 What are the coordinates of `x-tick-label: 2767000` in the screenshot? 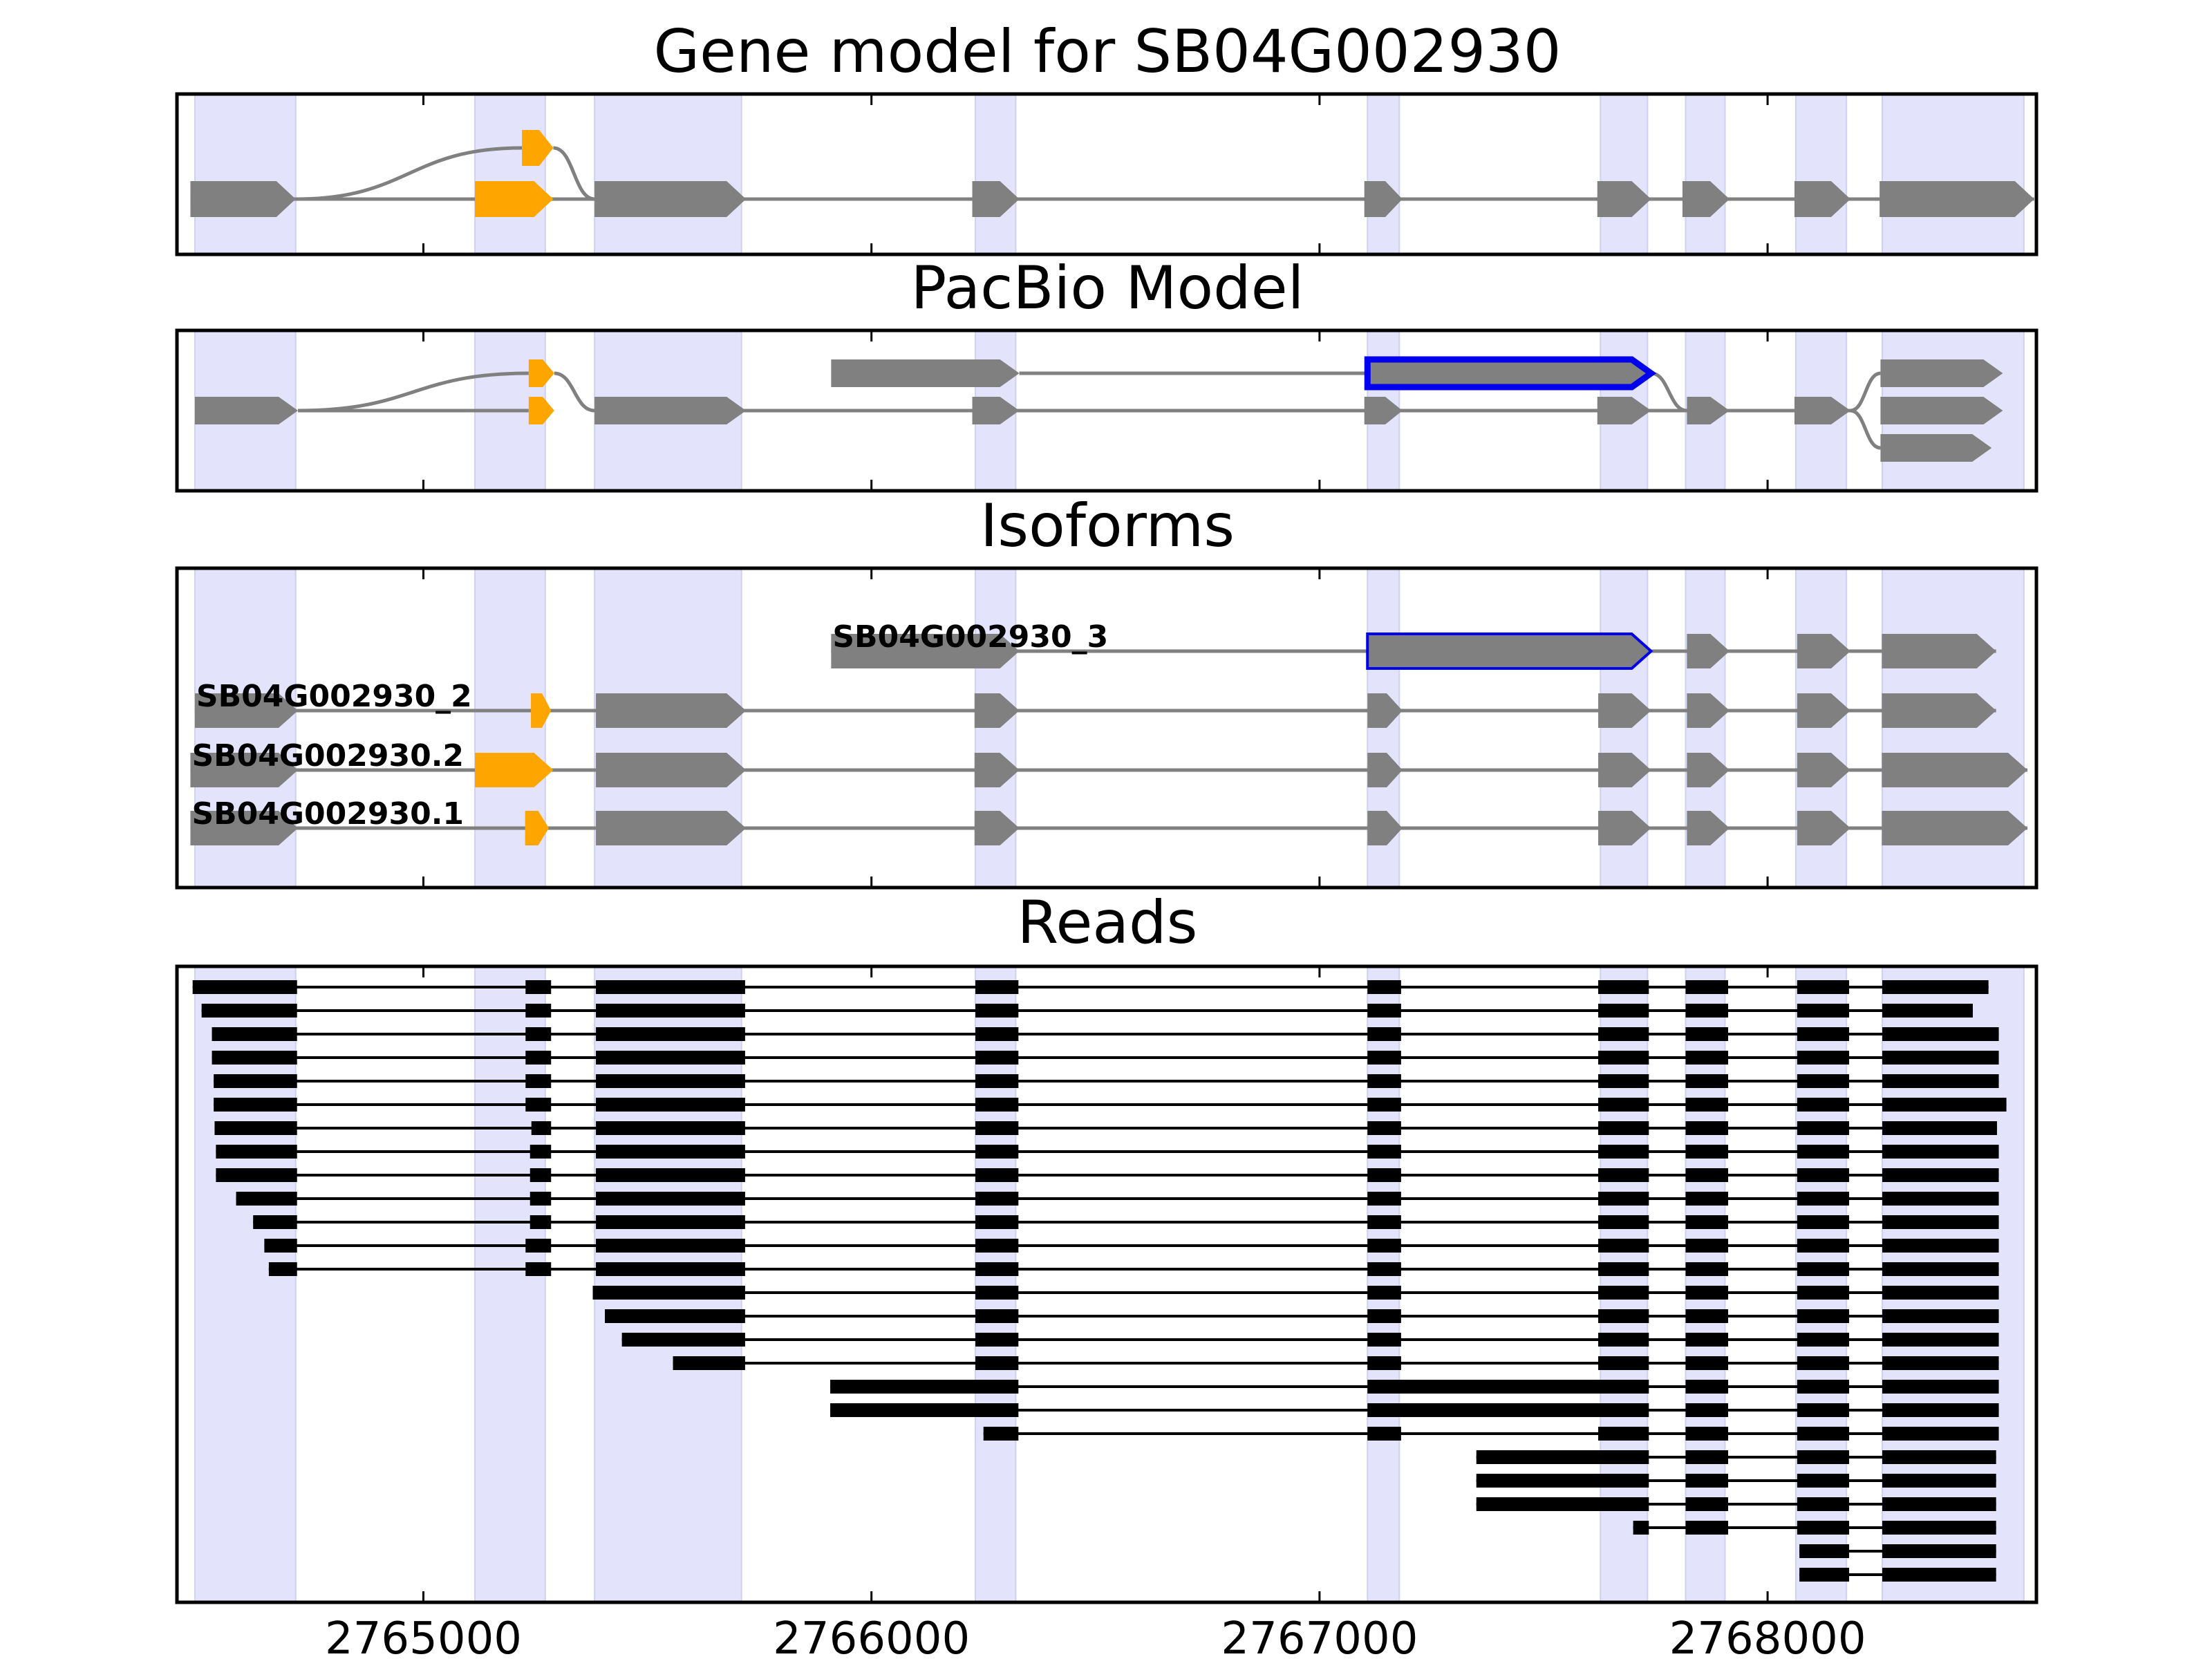 It's located at (1319, 1636).